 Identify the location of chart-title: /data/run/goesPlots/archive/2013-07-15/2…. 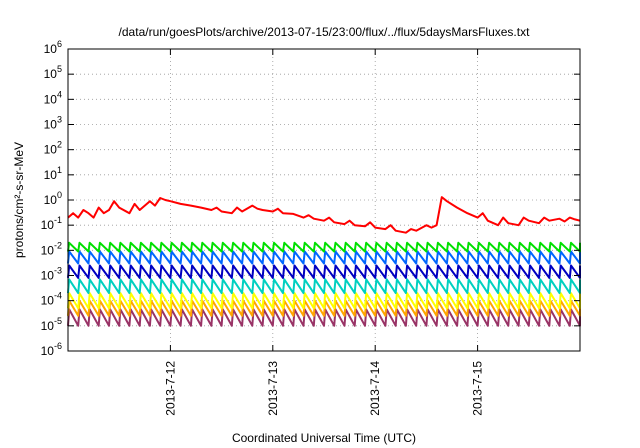
(325, 32).